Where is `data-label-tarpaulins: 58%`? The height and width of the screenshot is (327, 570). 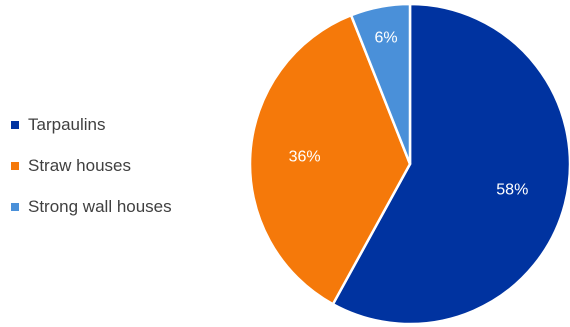 data-label-tarpaulins: 58% is located at coordinates (512, 190).